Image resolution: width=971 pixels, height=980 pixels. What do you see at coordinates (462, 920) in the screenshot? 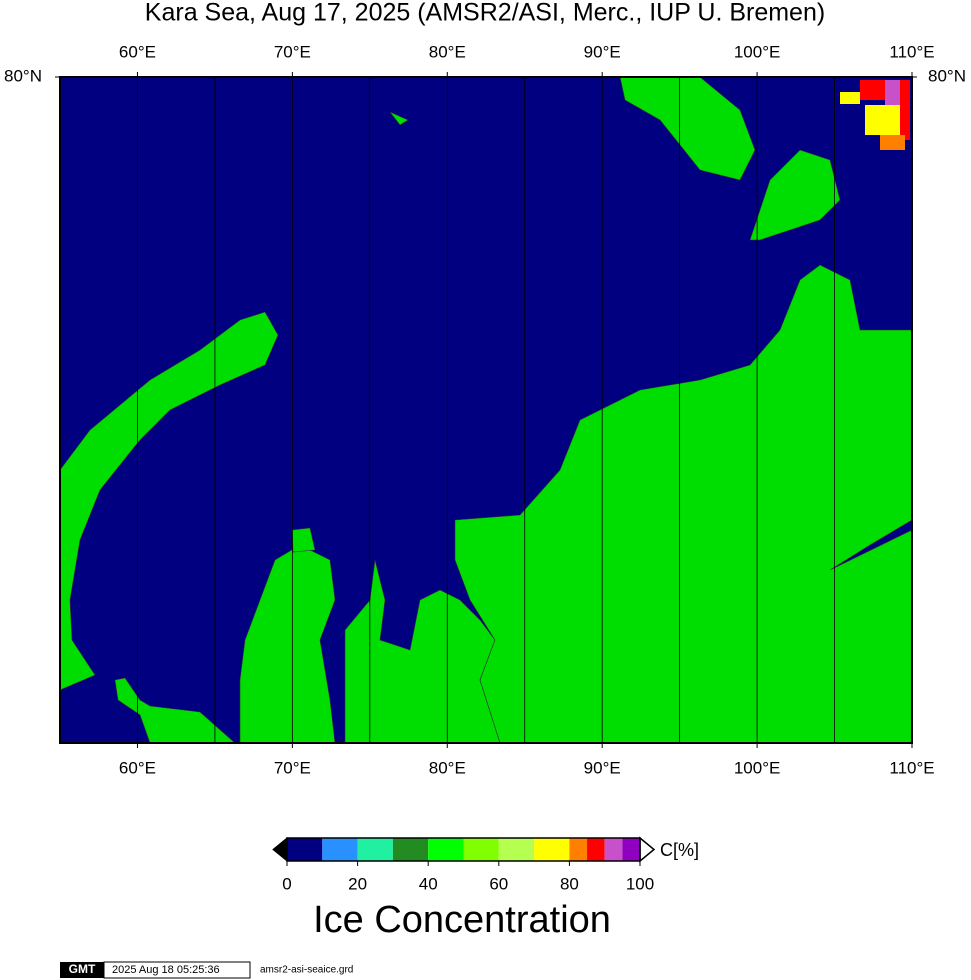
I see `colorbar-title: Ice Concentration` at bounding box center [462, 920].